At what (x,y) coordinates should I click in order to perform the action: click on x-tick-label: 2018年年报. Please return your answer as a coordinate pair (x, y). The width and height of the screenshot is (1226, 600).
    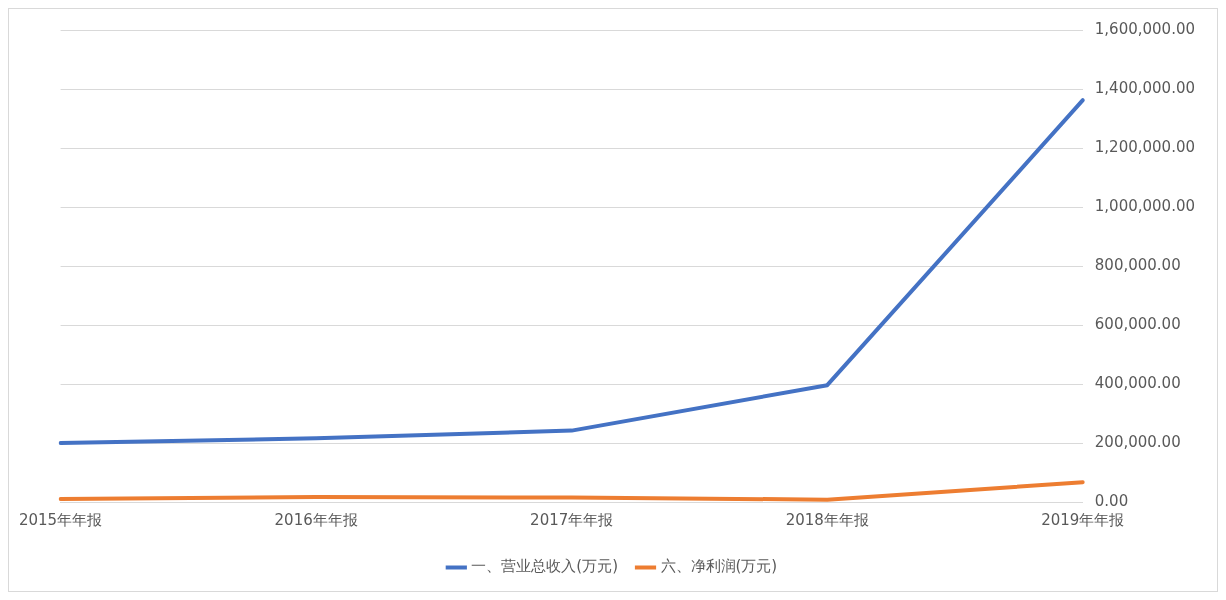
    Looking at the image, I should click on (827, 519).